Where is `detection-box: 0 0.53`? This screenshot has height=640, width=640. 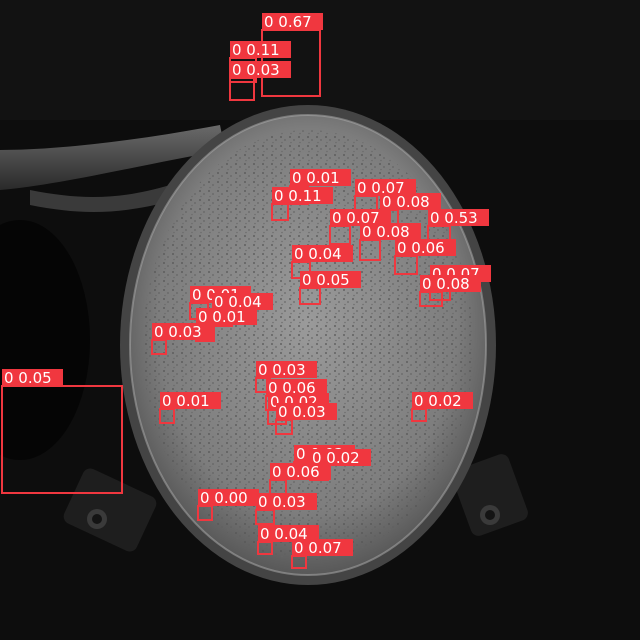 detection-box: 0 0.53 is located at coordinates (458, 228).